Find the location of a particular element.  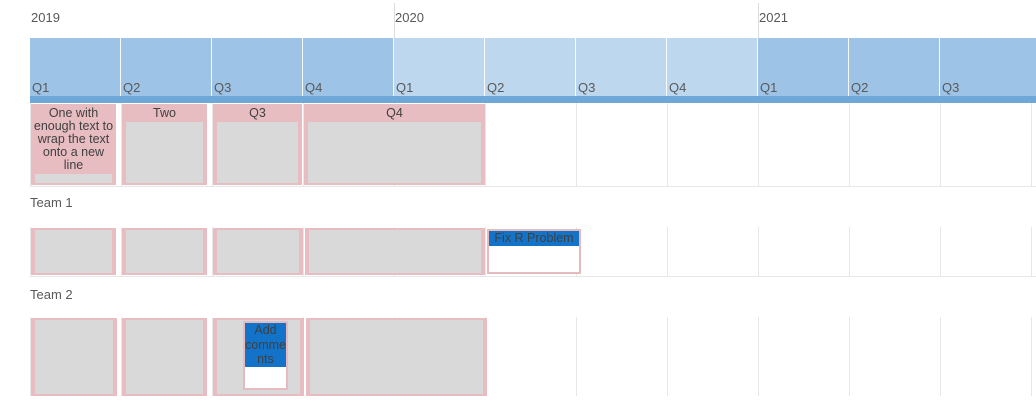

section-label-team-1: Team 1 is located at coordinates (51, 202).